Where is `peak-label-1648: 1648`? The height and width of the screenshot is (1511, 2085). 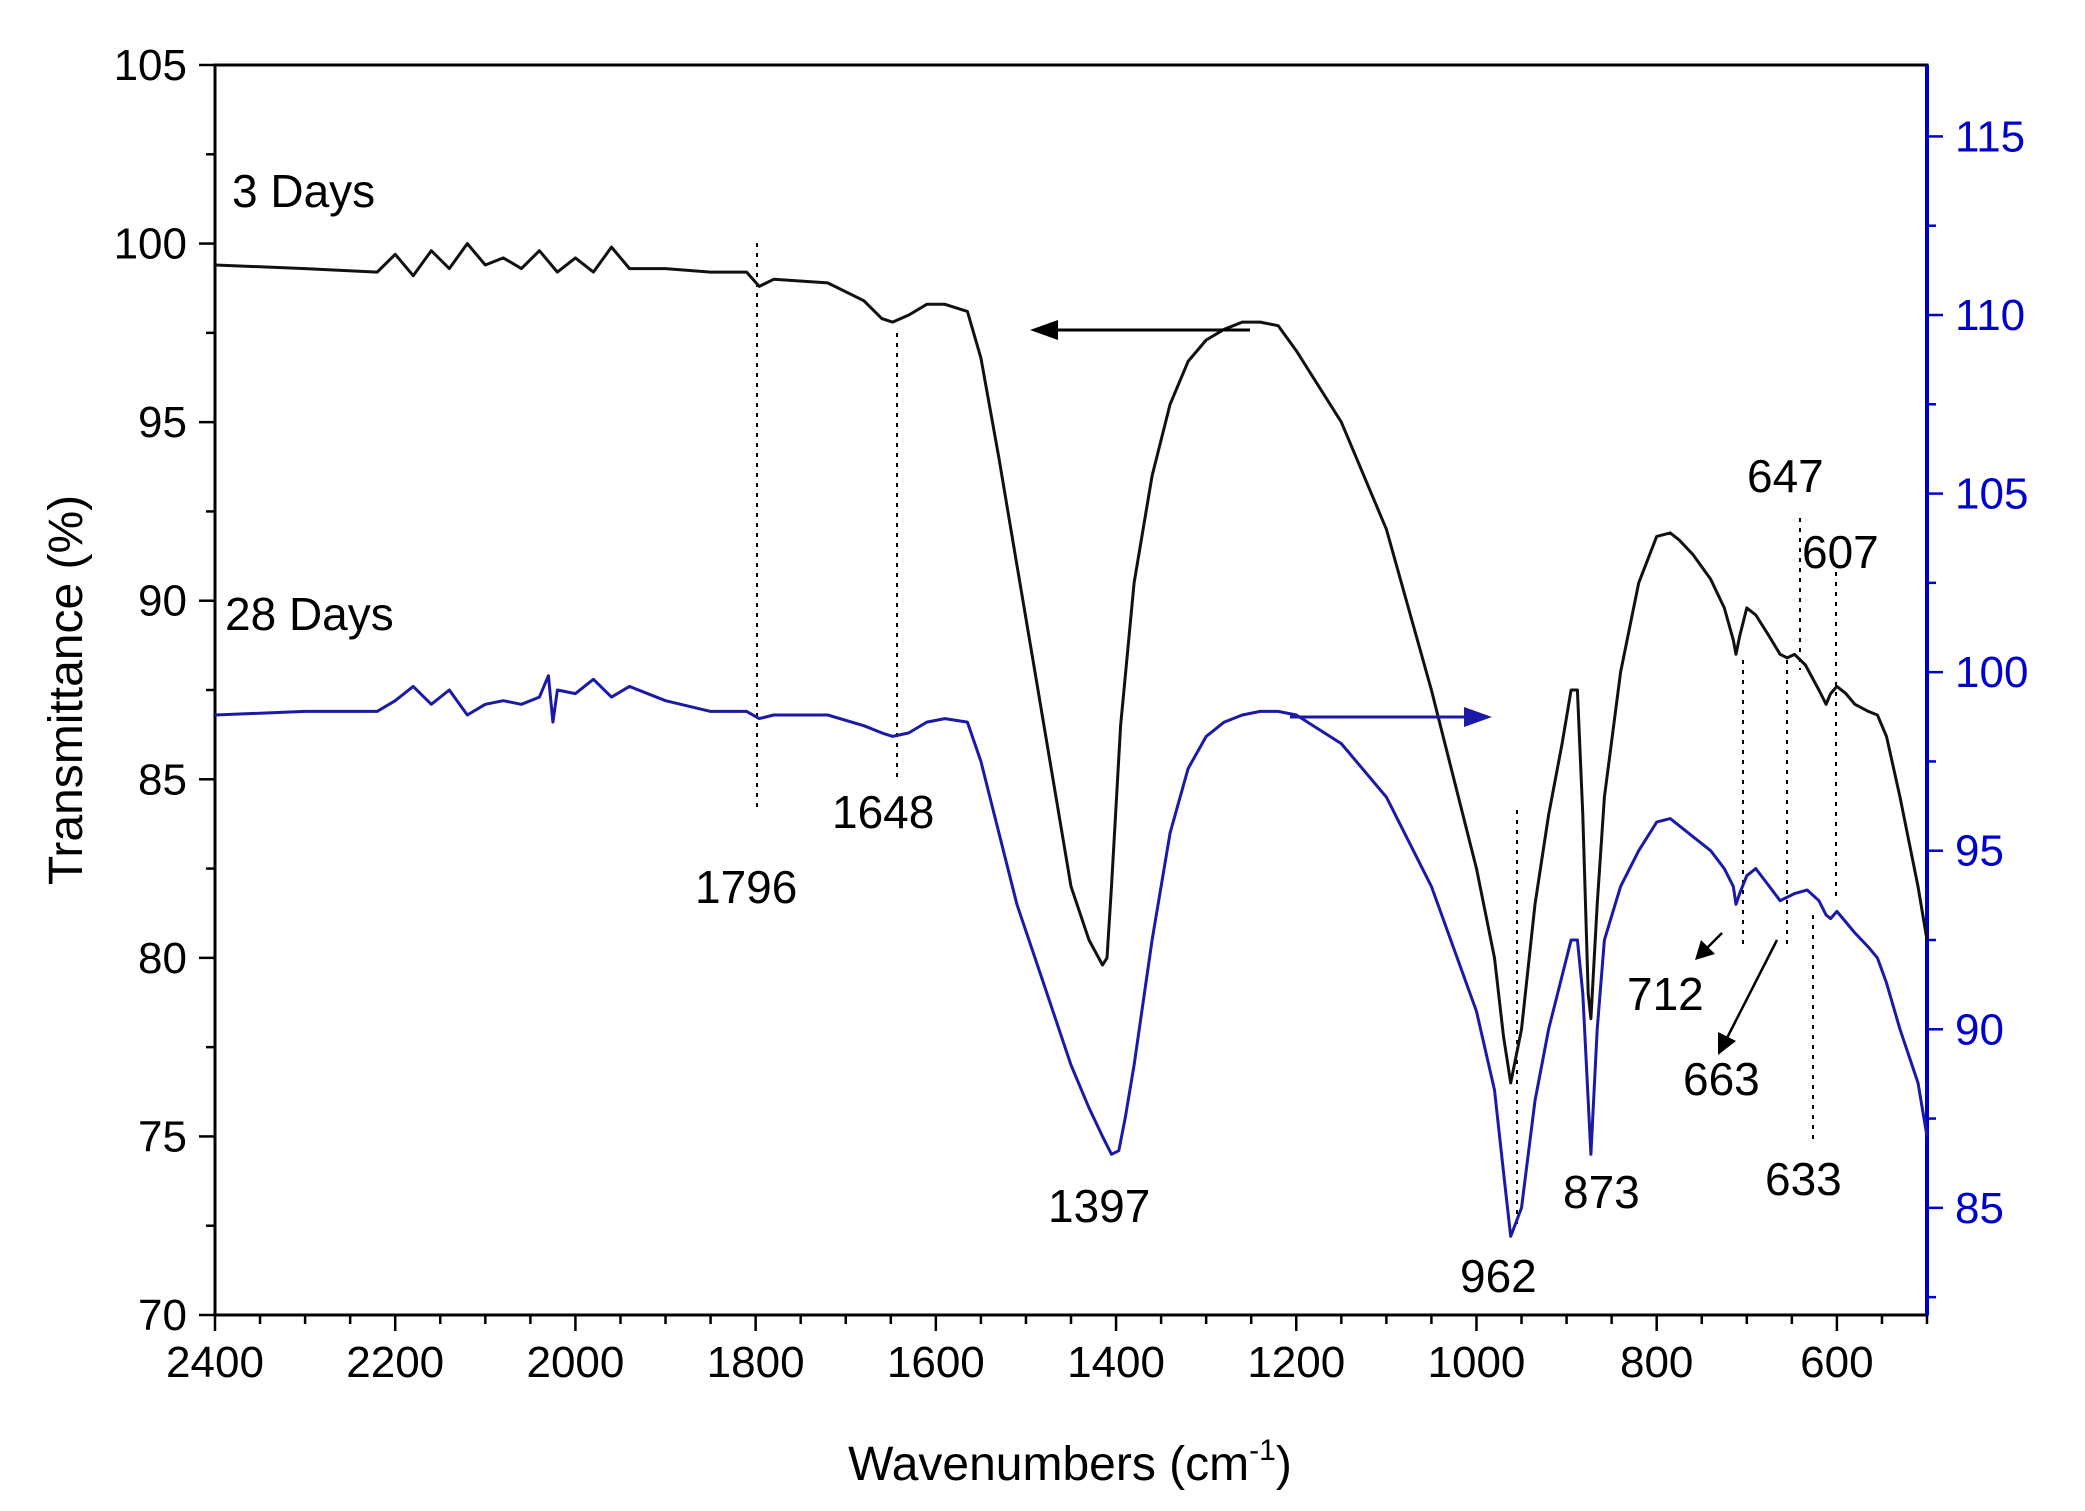
peak-label-1648: 1648 is located at coordinates (883, 812).